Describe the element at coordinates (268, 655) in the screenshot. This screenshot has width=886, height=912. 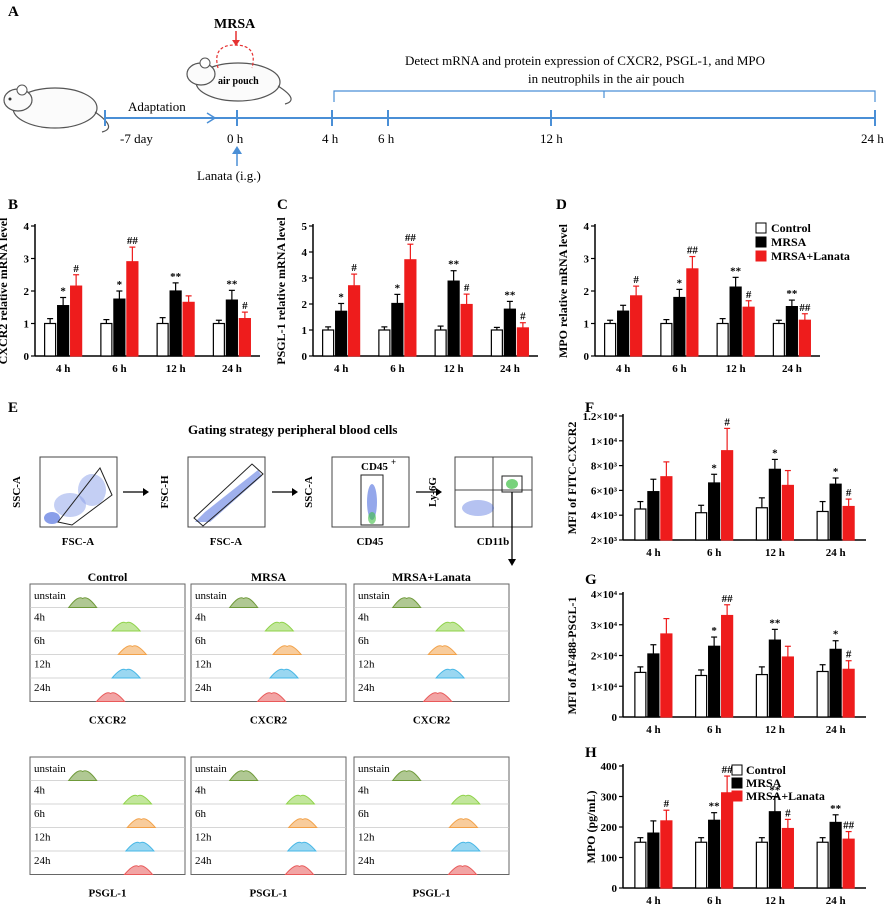
I see `histogram-stack: unstain 4h 6h 12h 24h CXCR2` at that location.